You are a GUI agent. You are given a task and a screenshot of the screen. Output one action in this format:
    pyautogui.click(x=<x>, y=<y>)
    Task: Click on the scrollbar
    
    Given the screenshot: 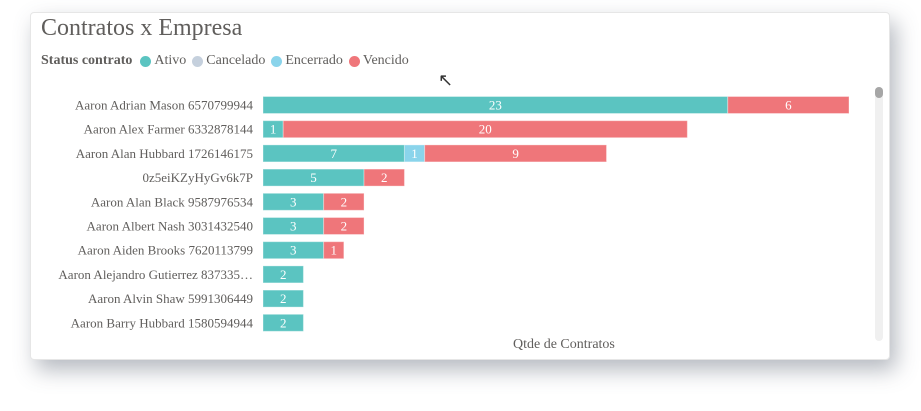 What is the action you would take?
    pyautogui.click(x=879, y=214)
    